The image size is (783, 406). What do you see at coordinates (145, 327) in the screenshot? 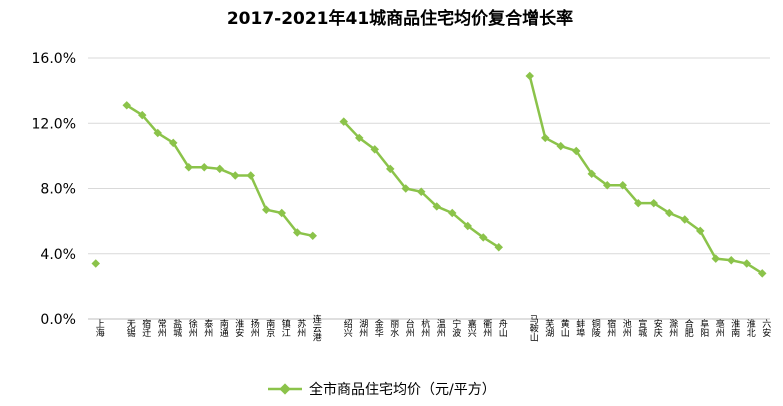
I see `x-tick-label: 宿迁` at bounding box center [145, 327].